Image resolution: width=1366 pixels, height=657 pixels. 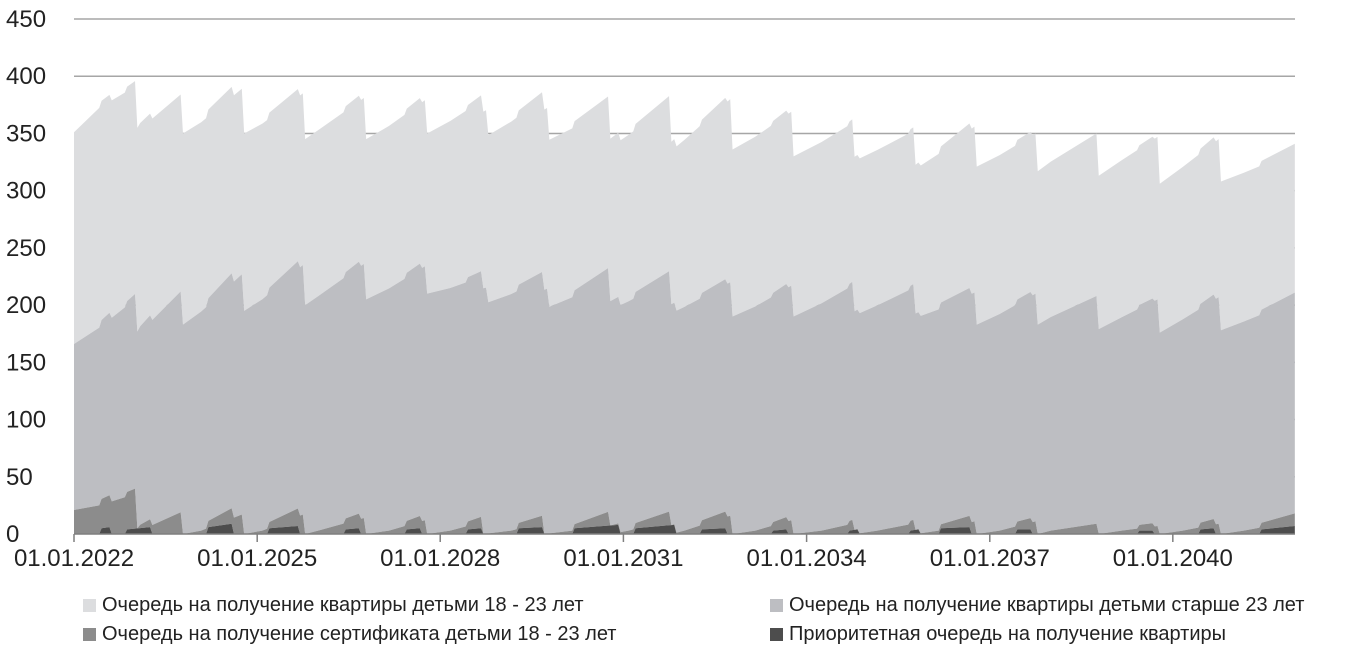 What do you see at coordinates (26, 362) in the screenshot?
I see `y-tick-label: 150` at bounding box center [26, 362].